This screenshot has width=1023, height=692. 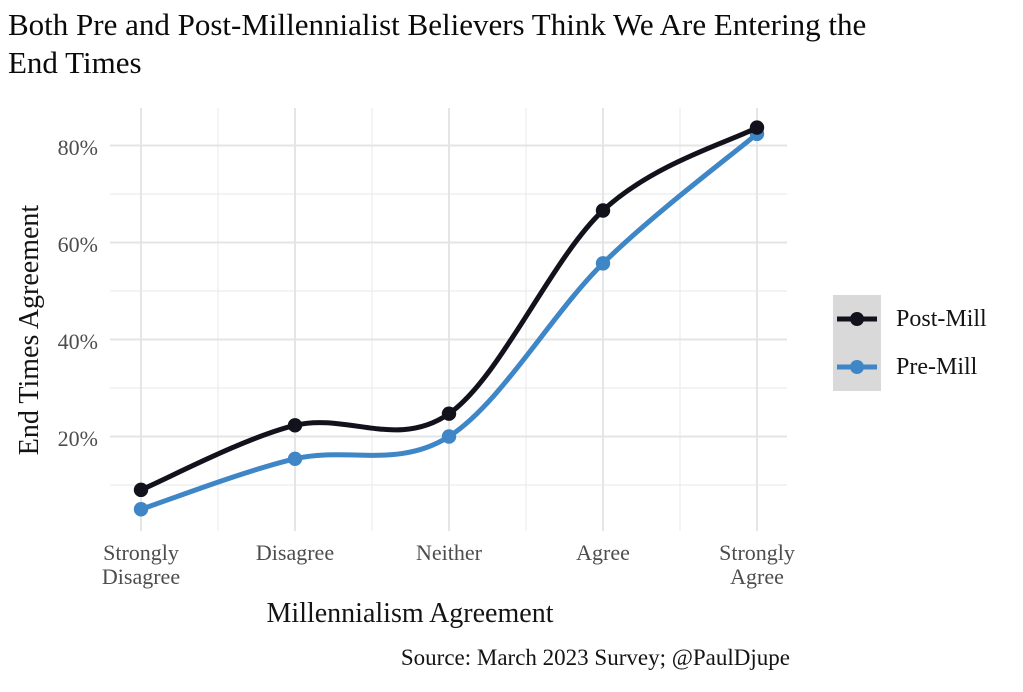 I want to click on legend-key-post-mill-swatch, so click(x=857, y=319).